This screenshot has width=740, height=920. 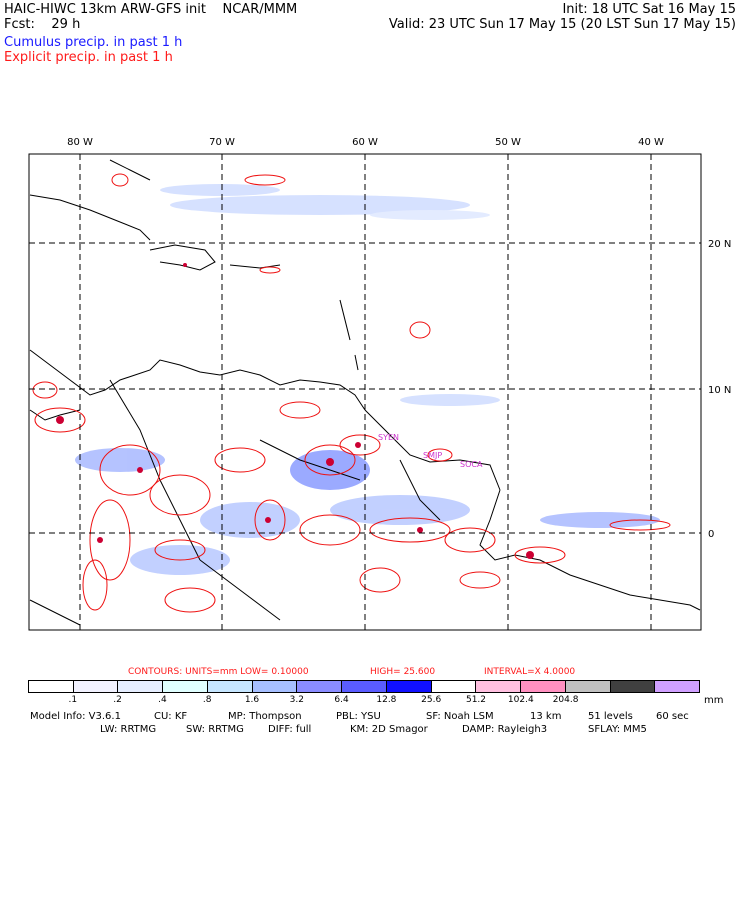 What do you see at coordinates (75, 716) in the screenshot?
I see `model-version: Model Info: V3.6.1` at bounding box center [75, 716].